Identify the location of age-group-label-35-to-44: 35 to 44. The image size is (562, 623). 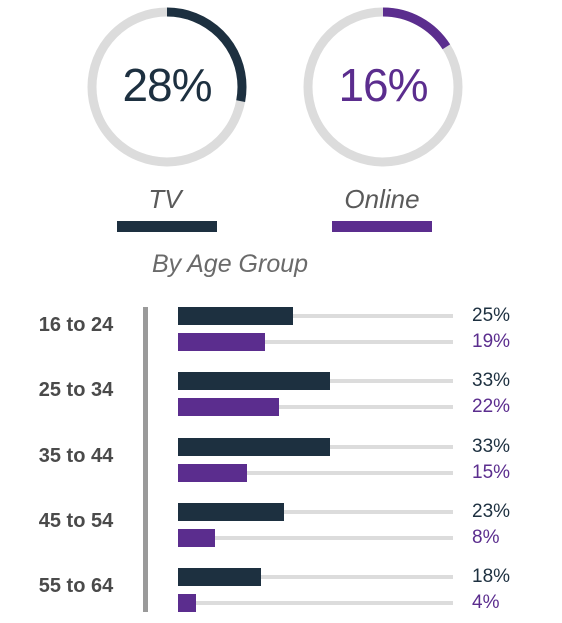
(76, 455).